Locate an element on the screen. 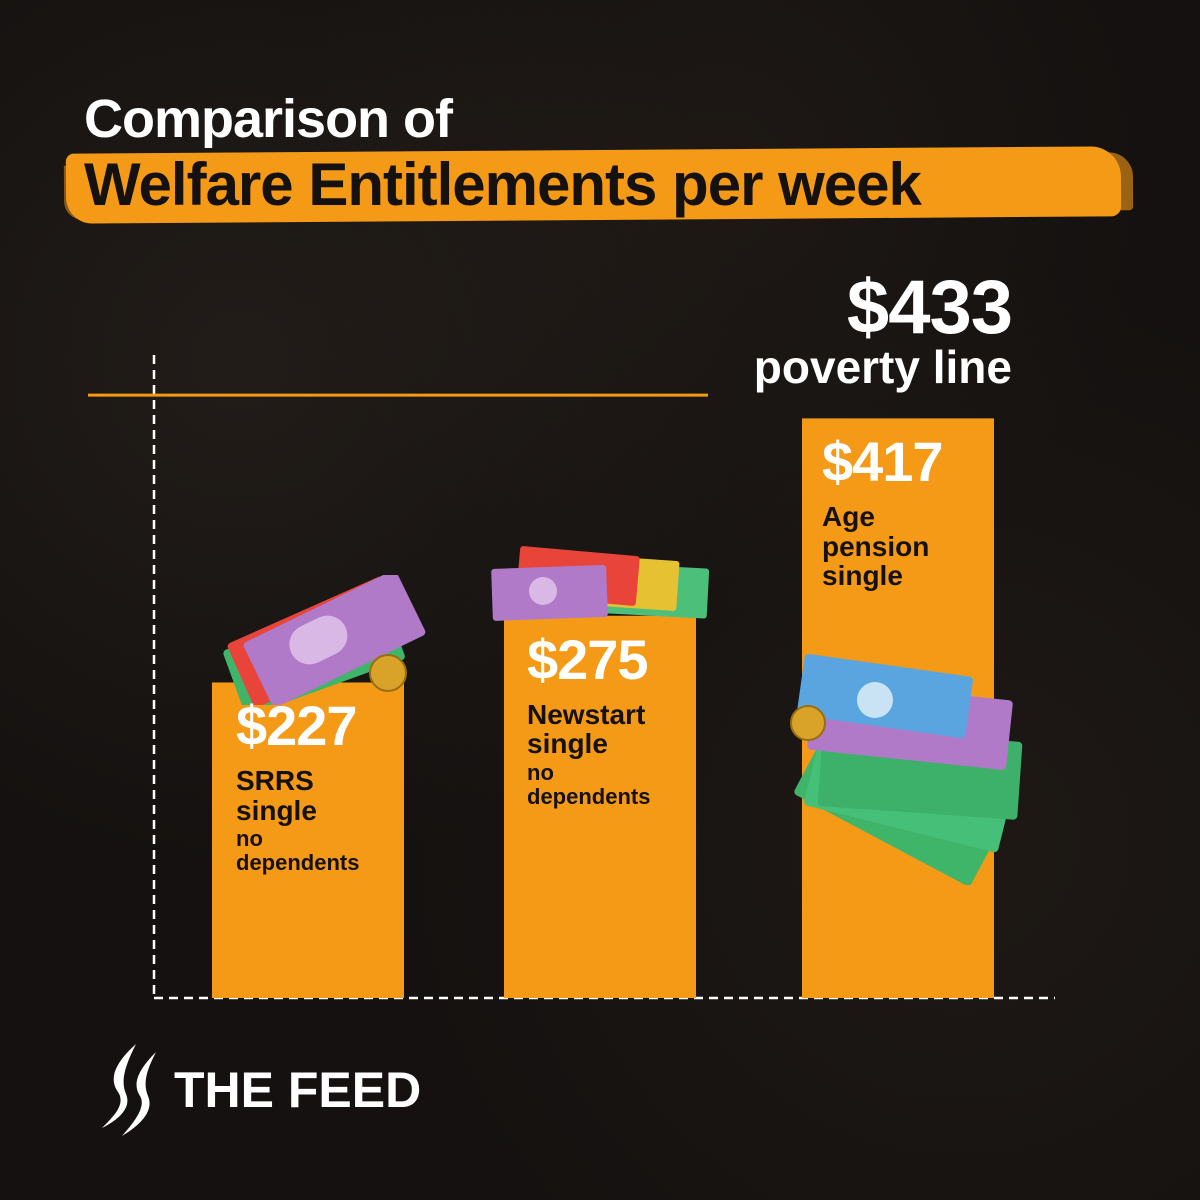 Image resolution: width=1200 pixels, height=1200 pixels. chart-title-line2: Welfare Entitlements per week is located at coordinates (503, 184).